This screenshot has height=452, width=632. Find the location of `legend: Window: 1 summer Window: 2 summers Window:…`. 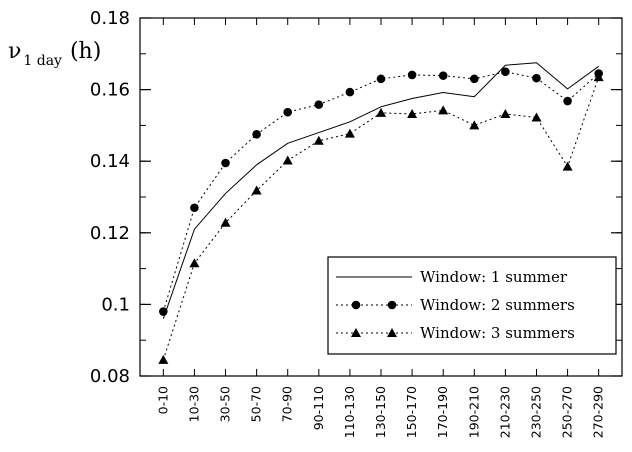

legend: Window: 1 summer Window: 2 summers Window:… is located at coordinates (472, 305).